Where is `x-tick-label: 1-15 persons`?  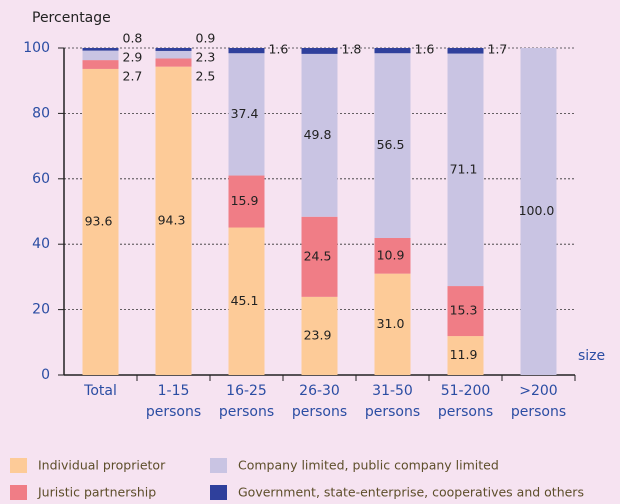 x-tick-label: 1-15 persons is located at coordinates (173, 401).